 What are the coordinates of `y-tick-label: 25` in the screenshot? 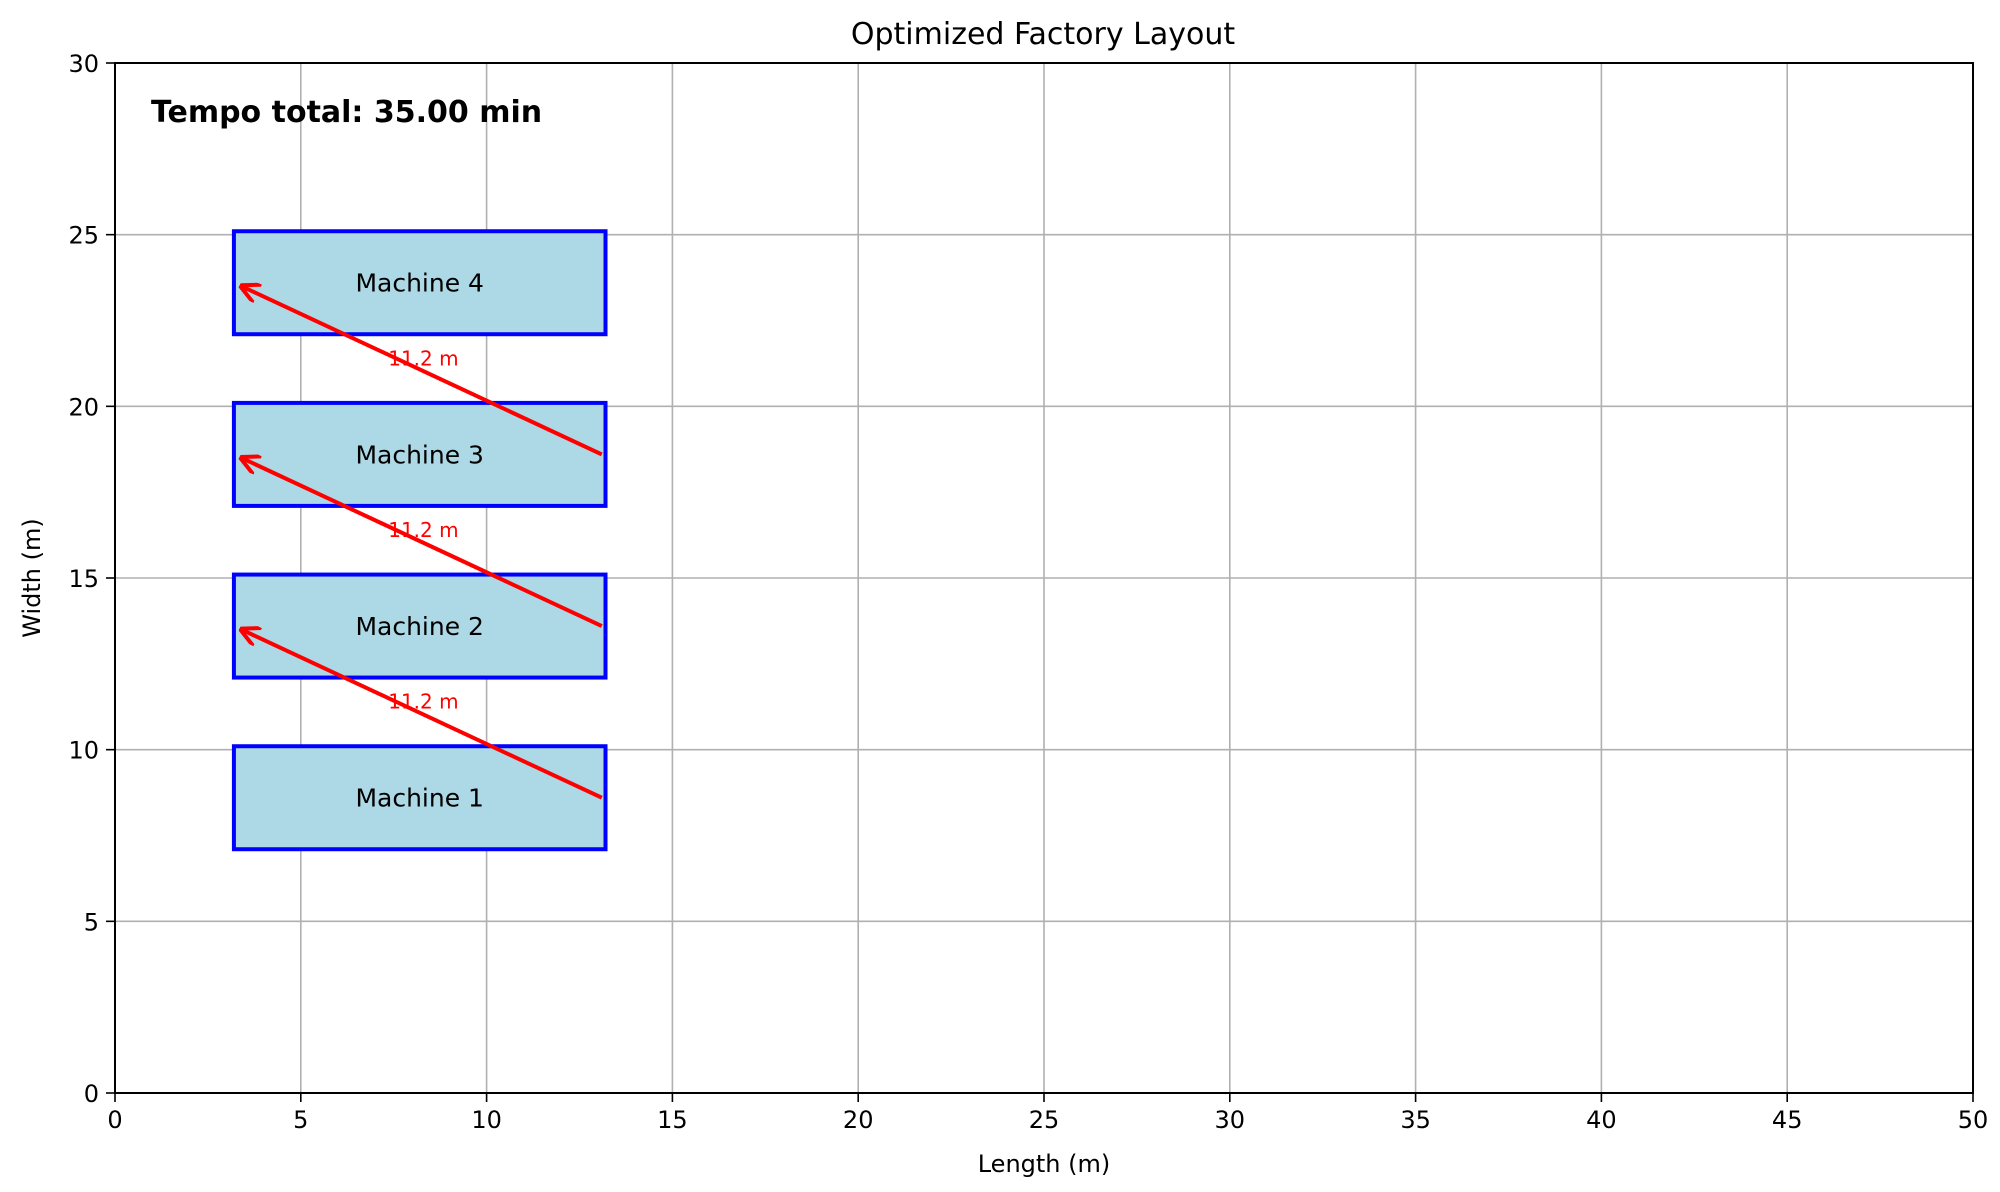 It's located at (83, 236).